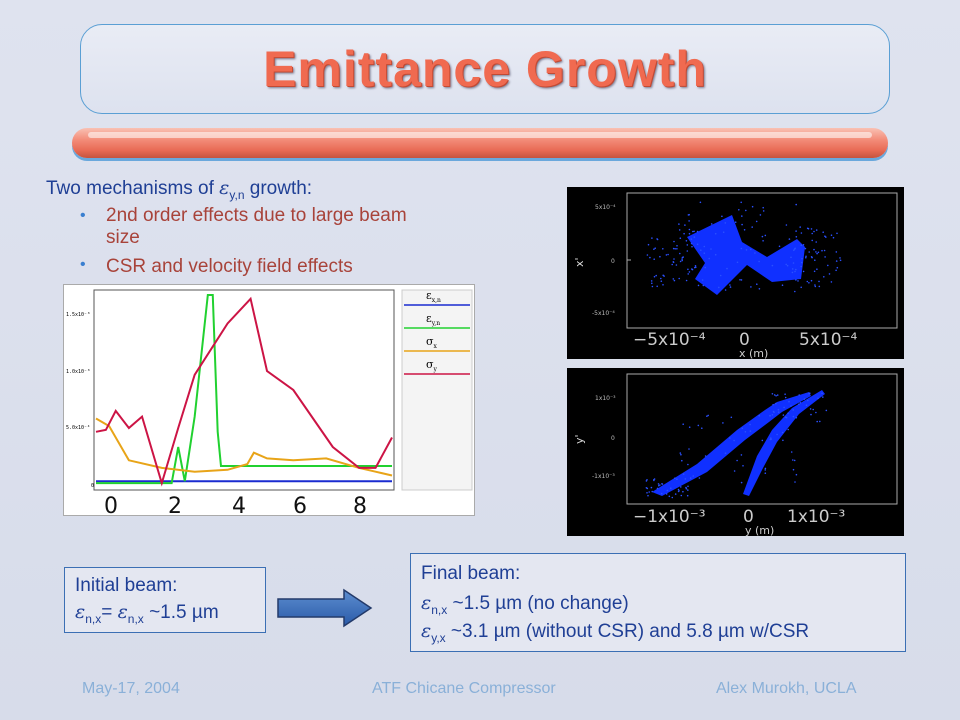  I want to click on scatter-2-xlabel: y (m), so click(759, 530).